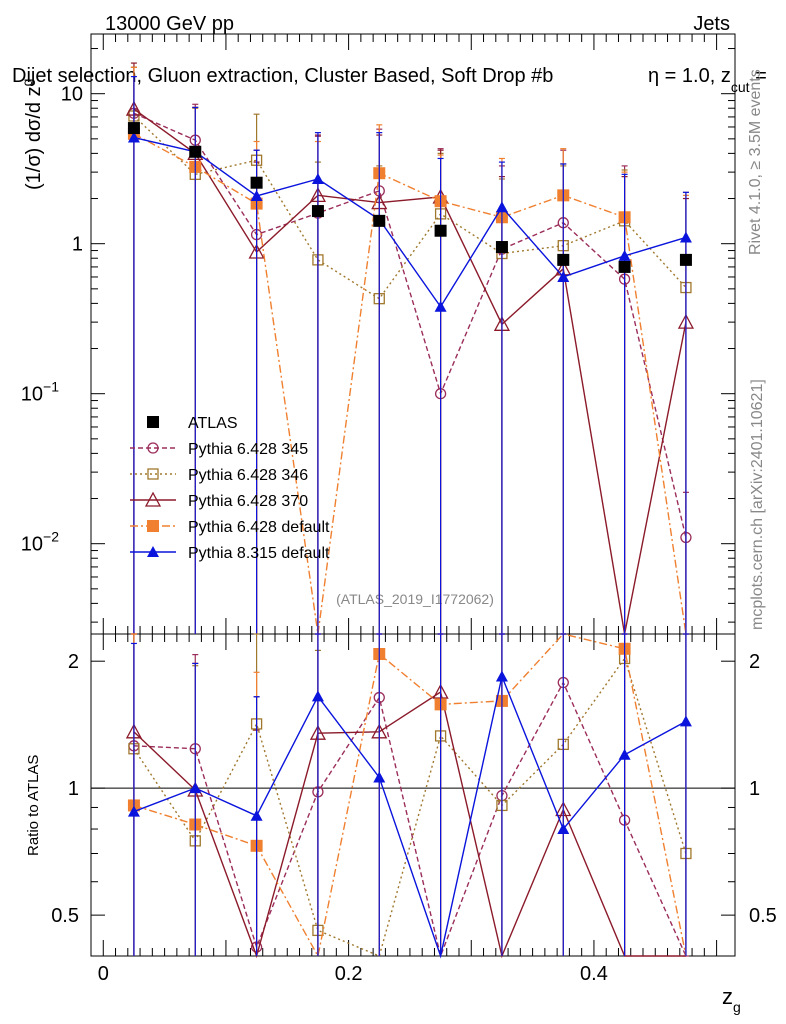 The image size is (786, 1024). Describe the element at coordinates (758, 76) in the screenshot. I see `plot-title-overlay-tail: =` at that location.